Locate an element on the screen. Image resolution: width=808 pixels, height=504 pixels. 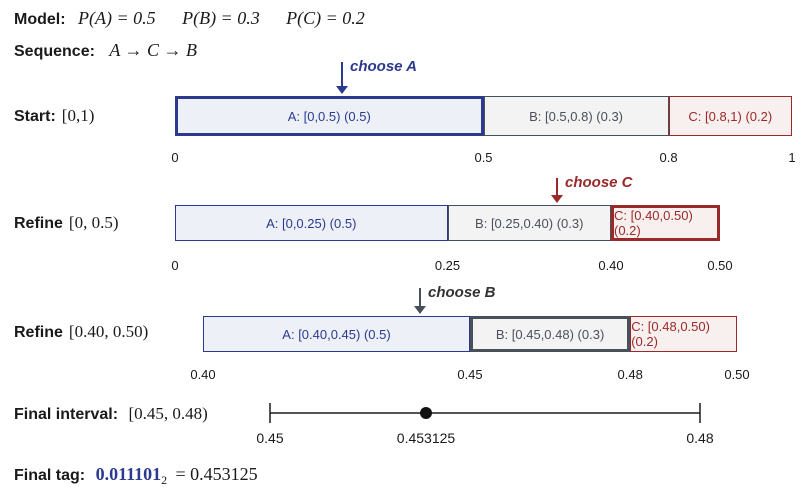
row-2-tick: 0.45 is located at coordinates (470, 374).